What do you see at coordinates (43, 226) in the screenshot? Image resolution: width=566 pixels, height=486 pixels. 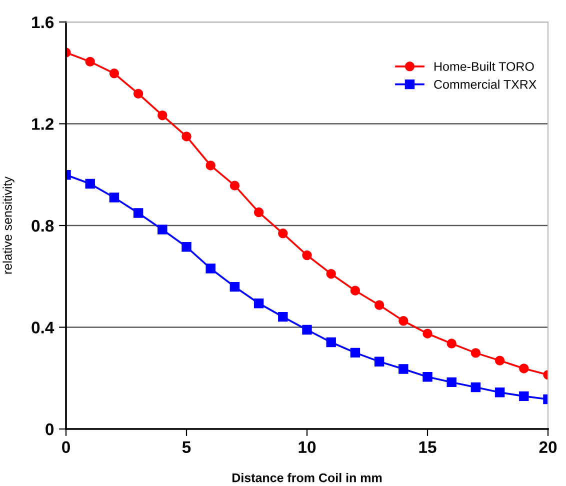 I see `y-tick-label: 0.8` at bounding box center [43, 226].